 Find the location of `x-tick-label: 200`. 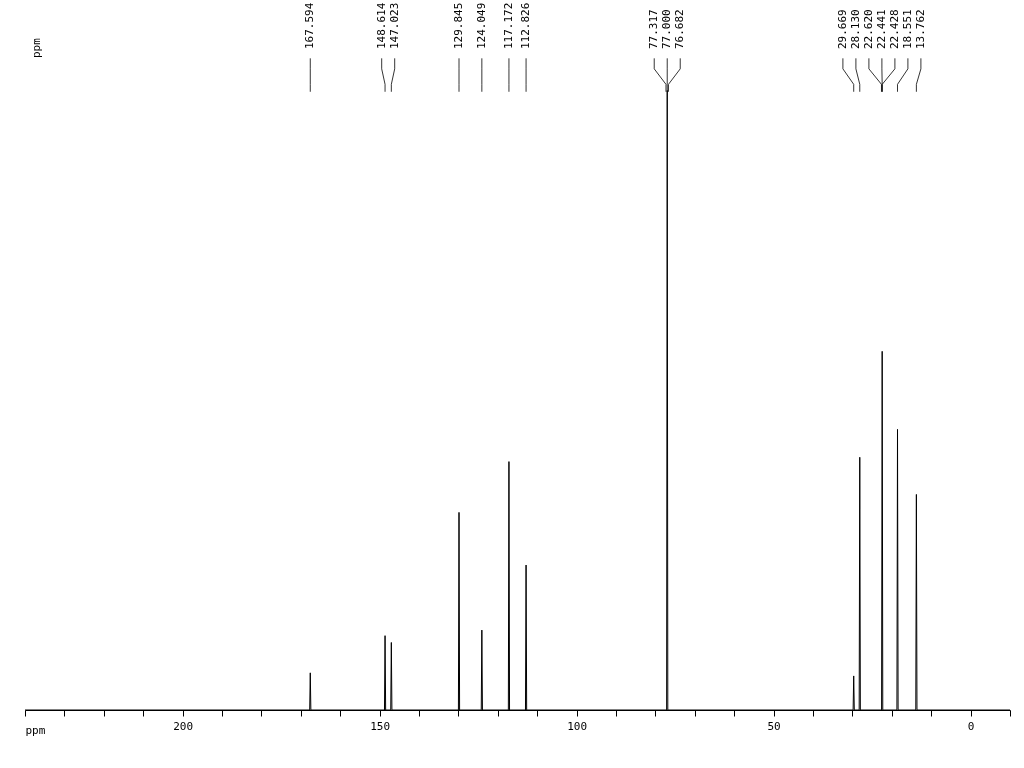

x-tick-label: 200 is located at coordinates (183, 726).